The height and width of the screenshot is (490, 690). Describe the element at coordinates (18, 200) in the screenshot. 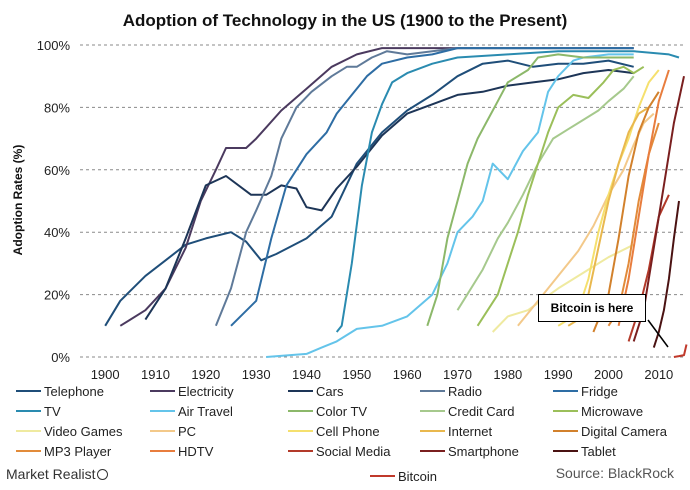

I see `y-axis-label: Adoption Rates (%)` at that location.